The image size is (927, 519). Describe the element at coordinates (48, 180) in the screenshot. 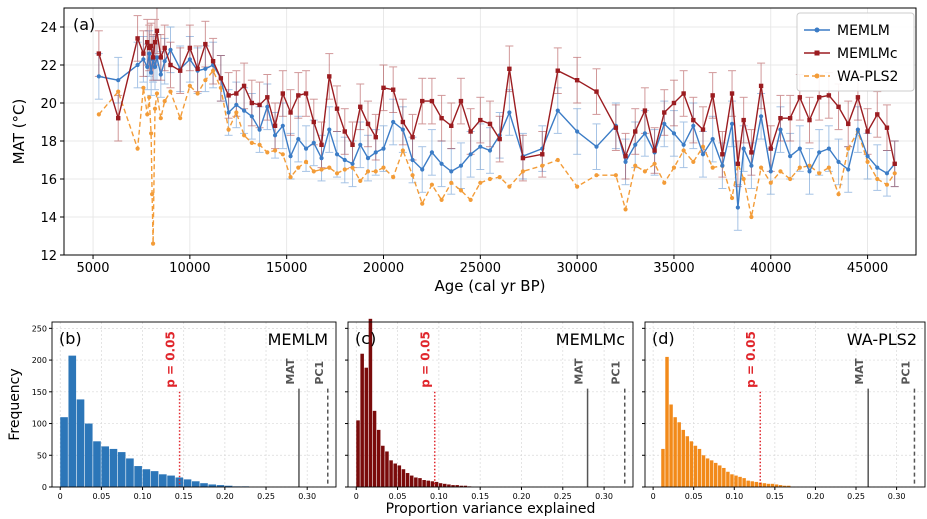

I see `y-tick-label: 16` at that location.